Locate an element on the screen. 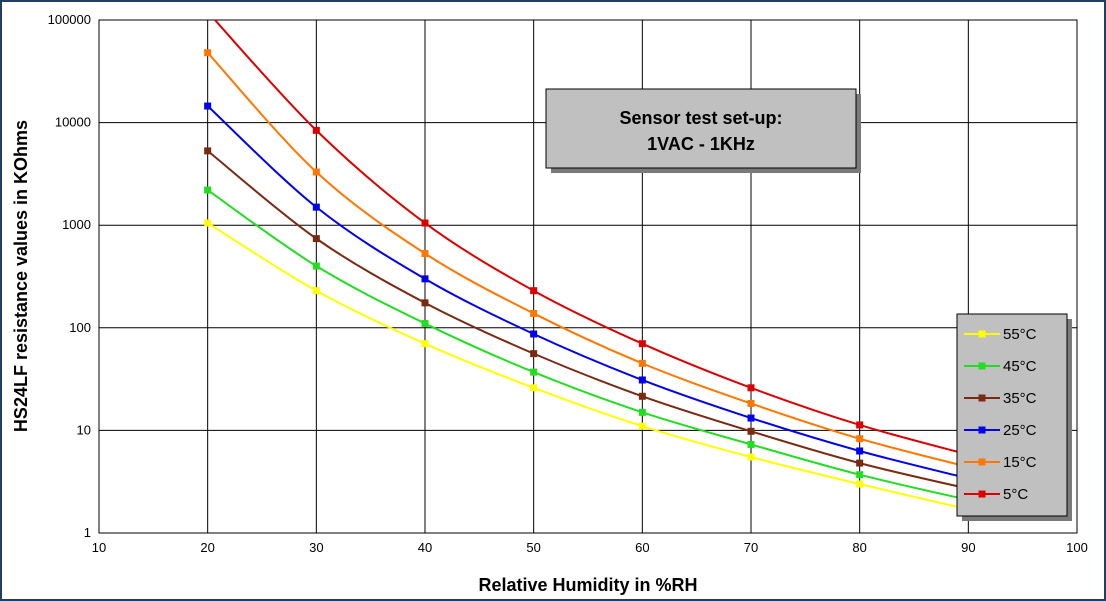 The height and width of the screenshot is (601, 1106). annotation-line-1: Sensor test set-up: is located at coordinates (700, 118).